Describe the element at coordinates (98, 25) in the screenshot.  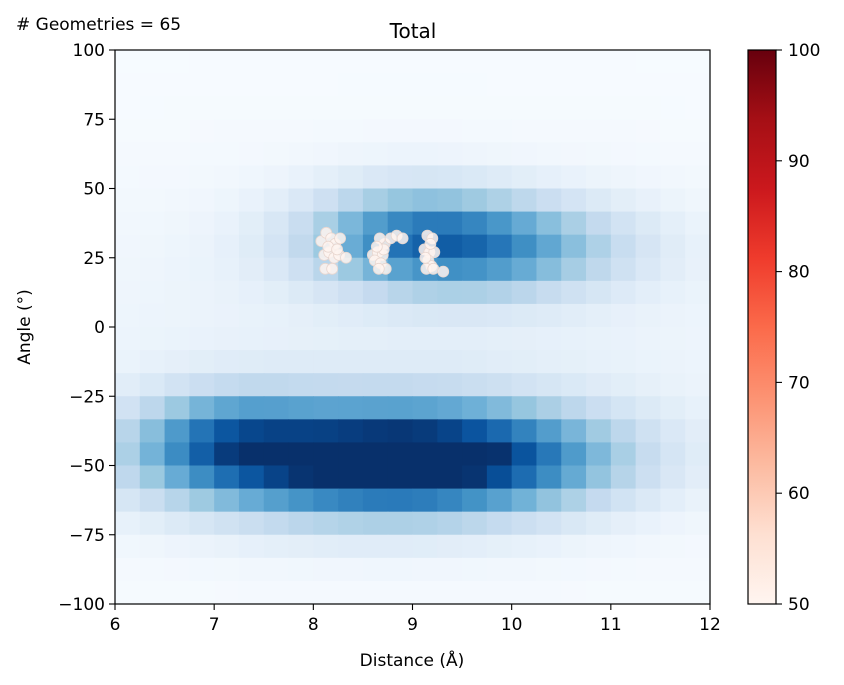
I see `geometry-count-annotation: # Geometries = 65` at that location.